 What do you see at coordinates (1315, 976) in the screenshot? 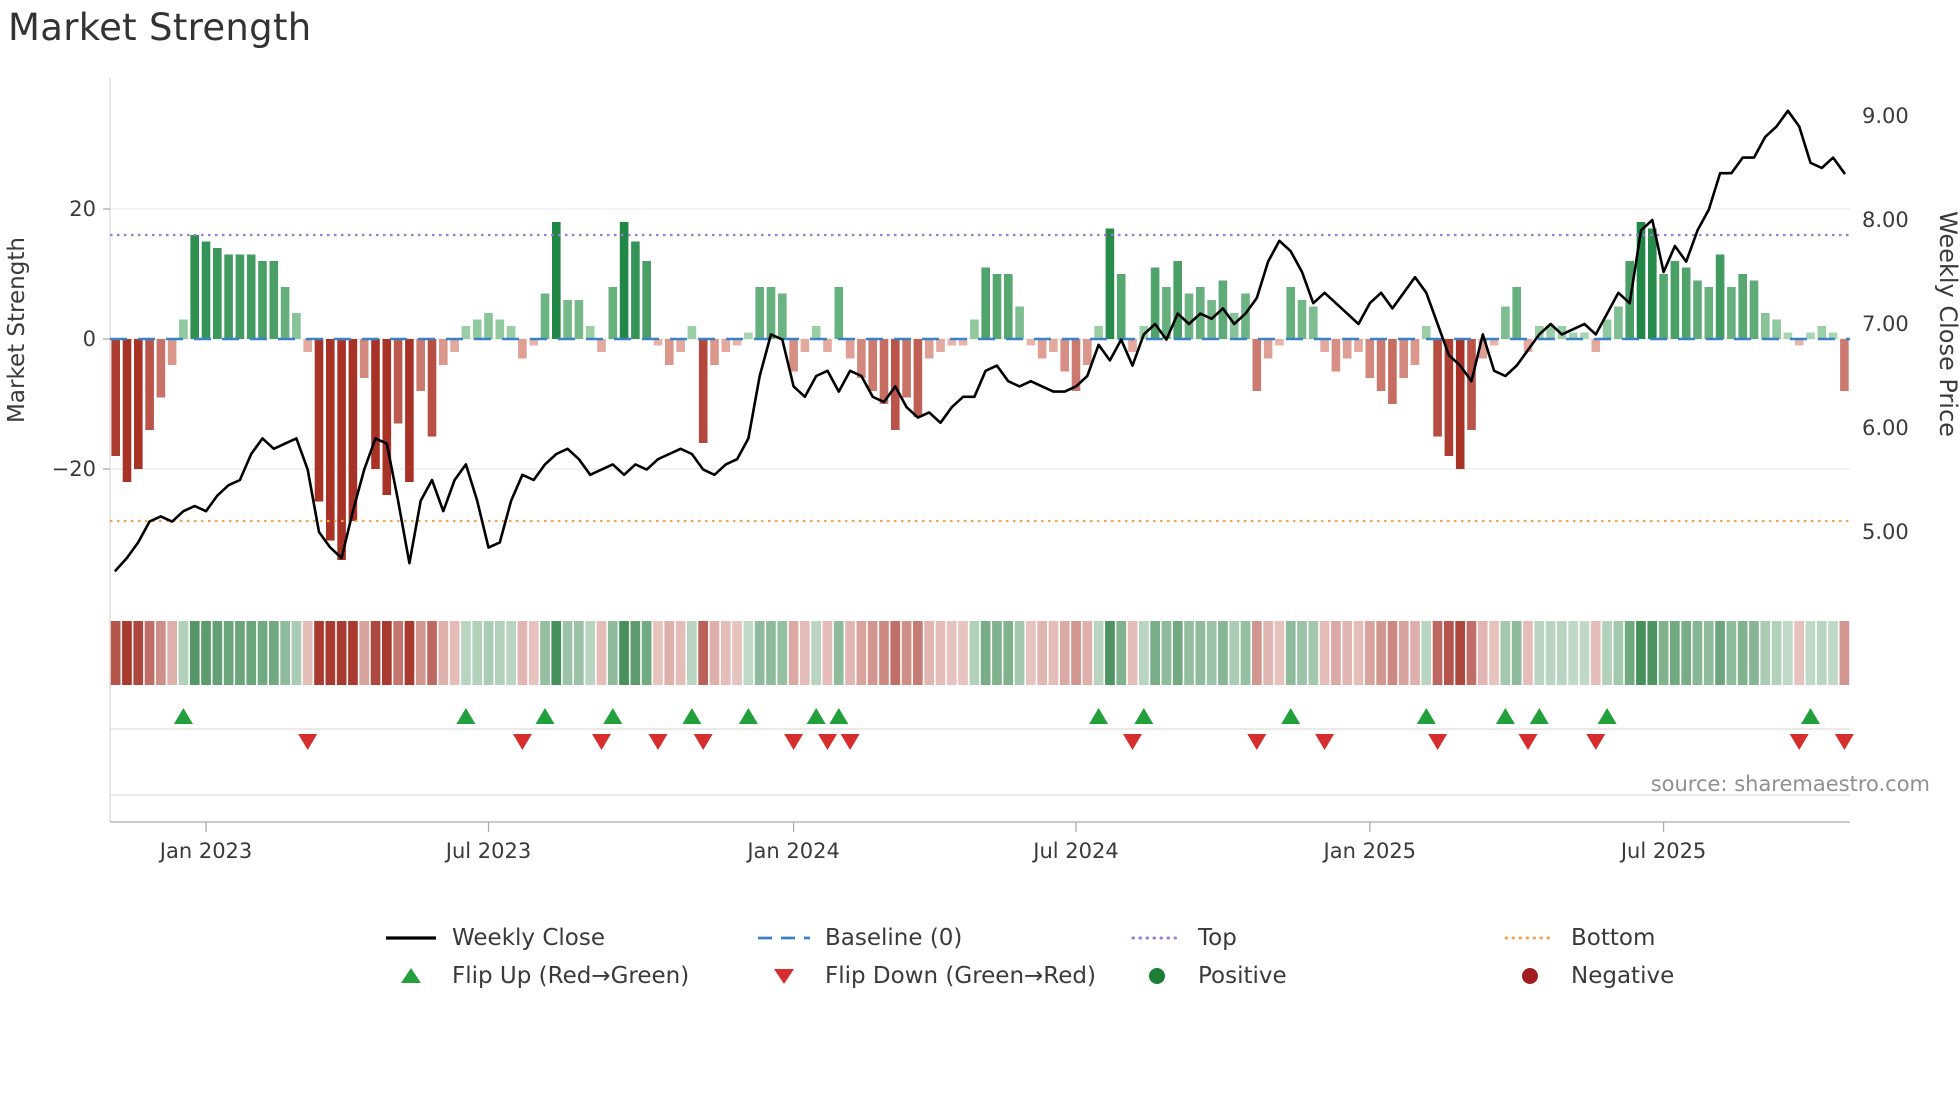
I see `legend-item-positive: Positive` at bounding box center [1315, 976].